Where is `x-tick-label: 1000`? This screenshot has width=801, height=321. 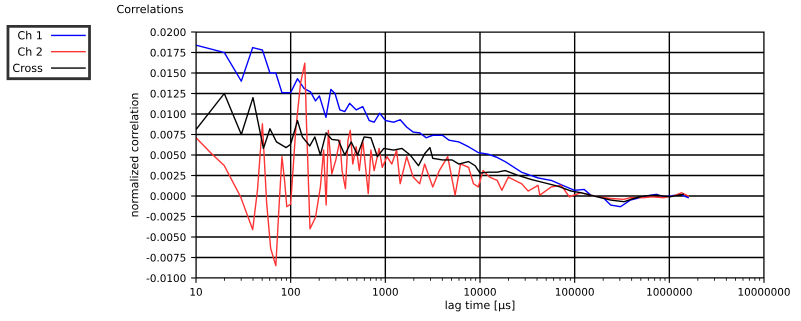
x-tick-label: 1000 is located at coordinates (385, 292).